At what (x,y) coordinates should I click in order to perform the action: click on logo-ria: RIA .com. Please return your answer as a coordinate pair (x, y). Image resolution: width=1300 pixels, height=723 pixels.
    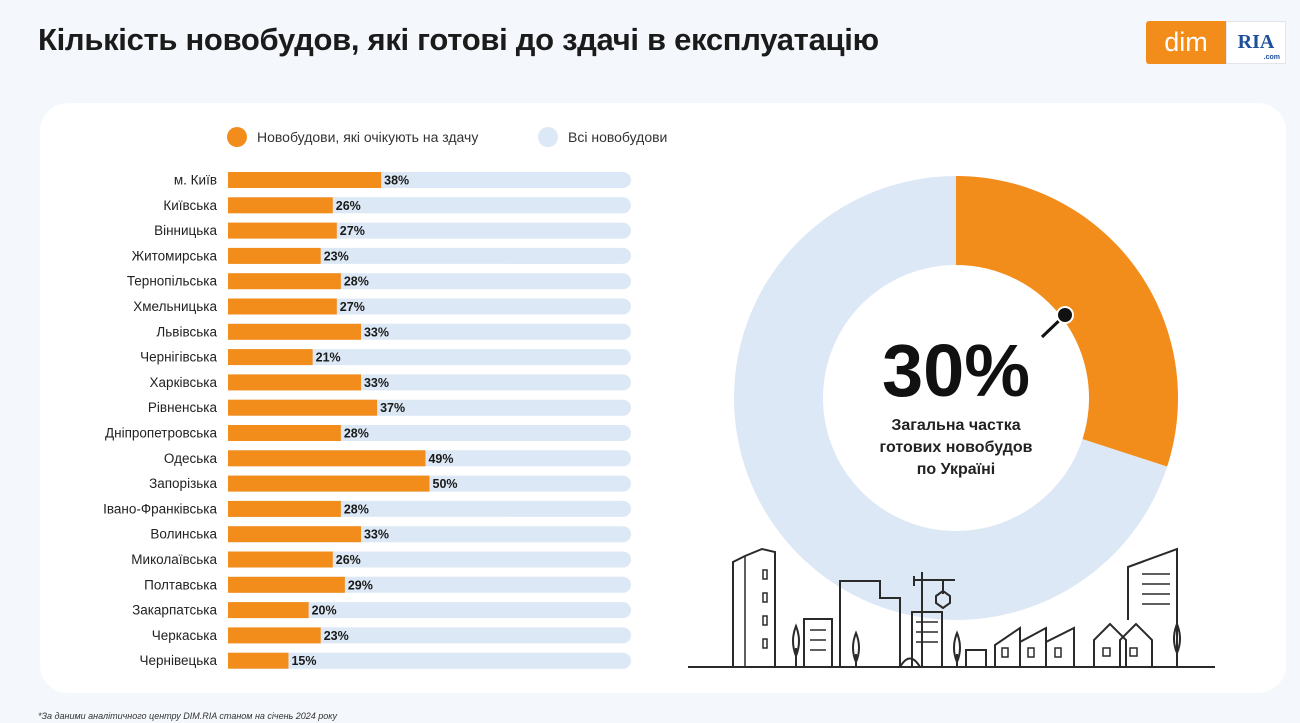
    Looking at the image, I should click on (1256, 42).